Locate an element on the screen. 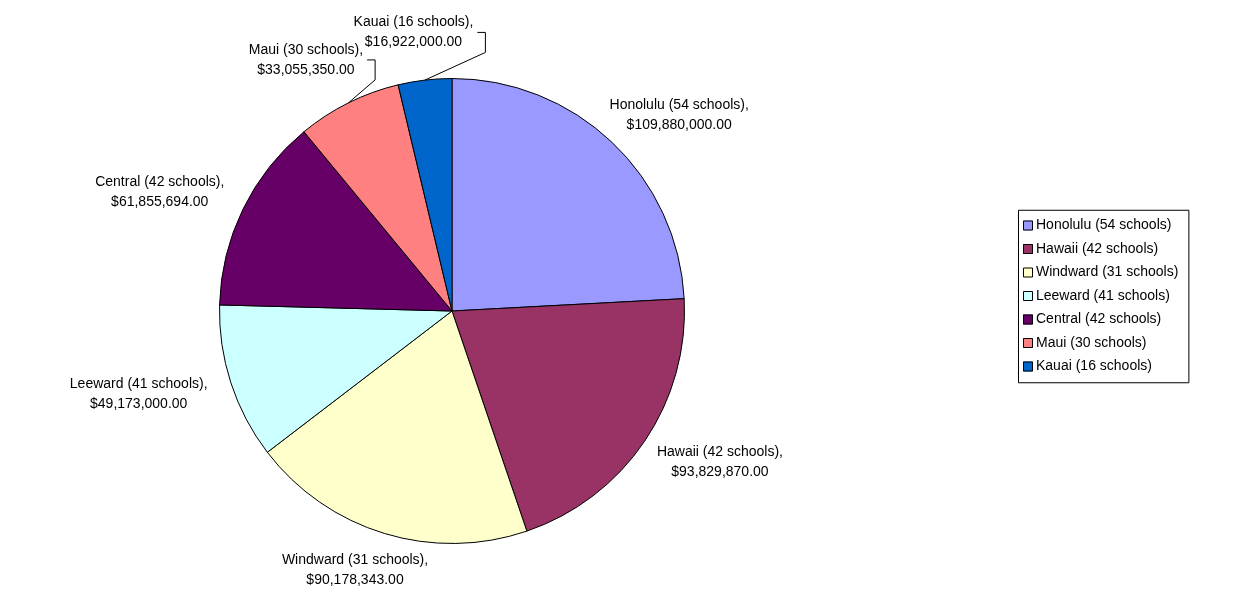 The image size is (1257, 592). data-label: Central (42 schools), $61,855,694.00 is located at coordinates (160, 191).